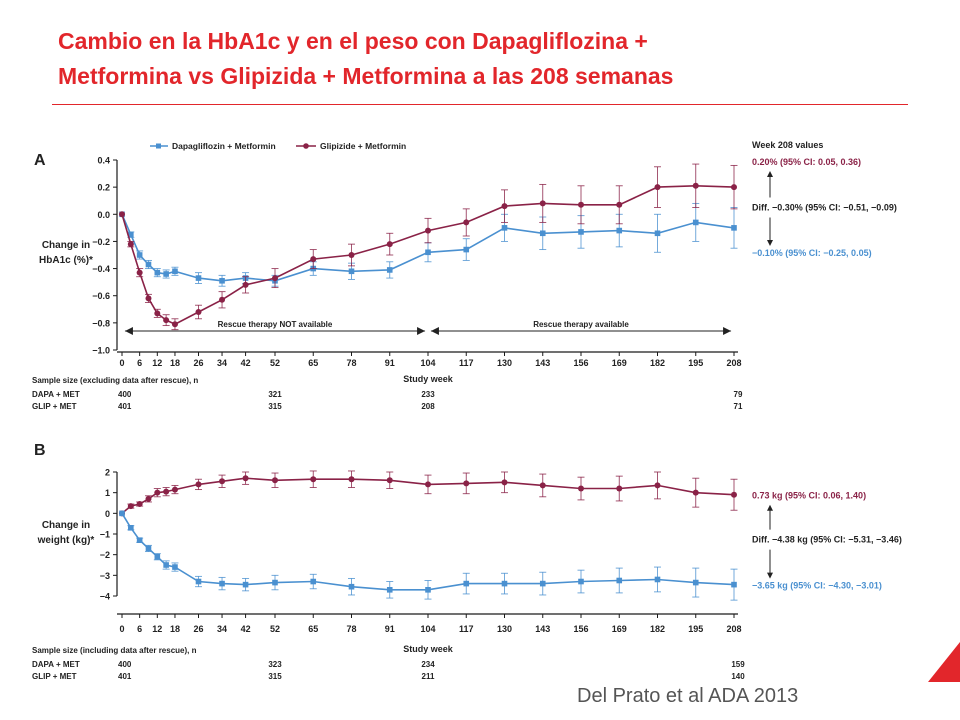 Image resolution: width=960 pixels, height=720 pixels. Describe the element at coordinates (103, 215) in the screenshot. I see `y-tick-label: 0.0` at that location.